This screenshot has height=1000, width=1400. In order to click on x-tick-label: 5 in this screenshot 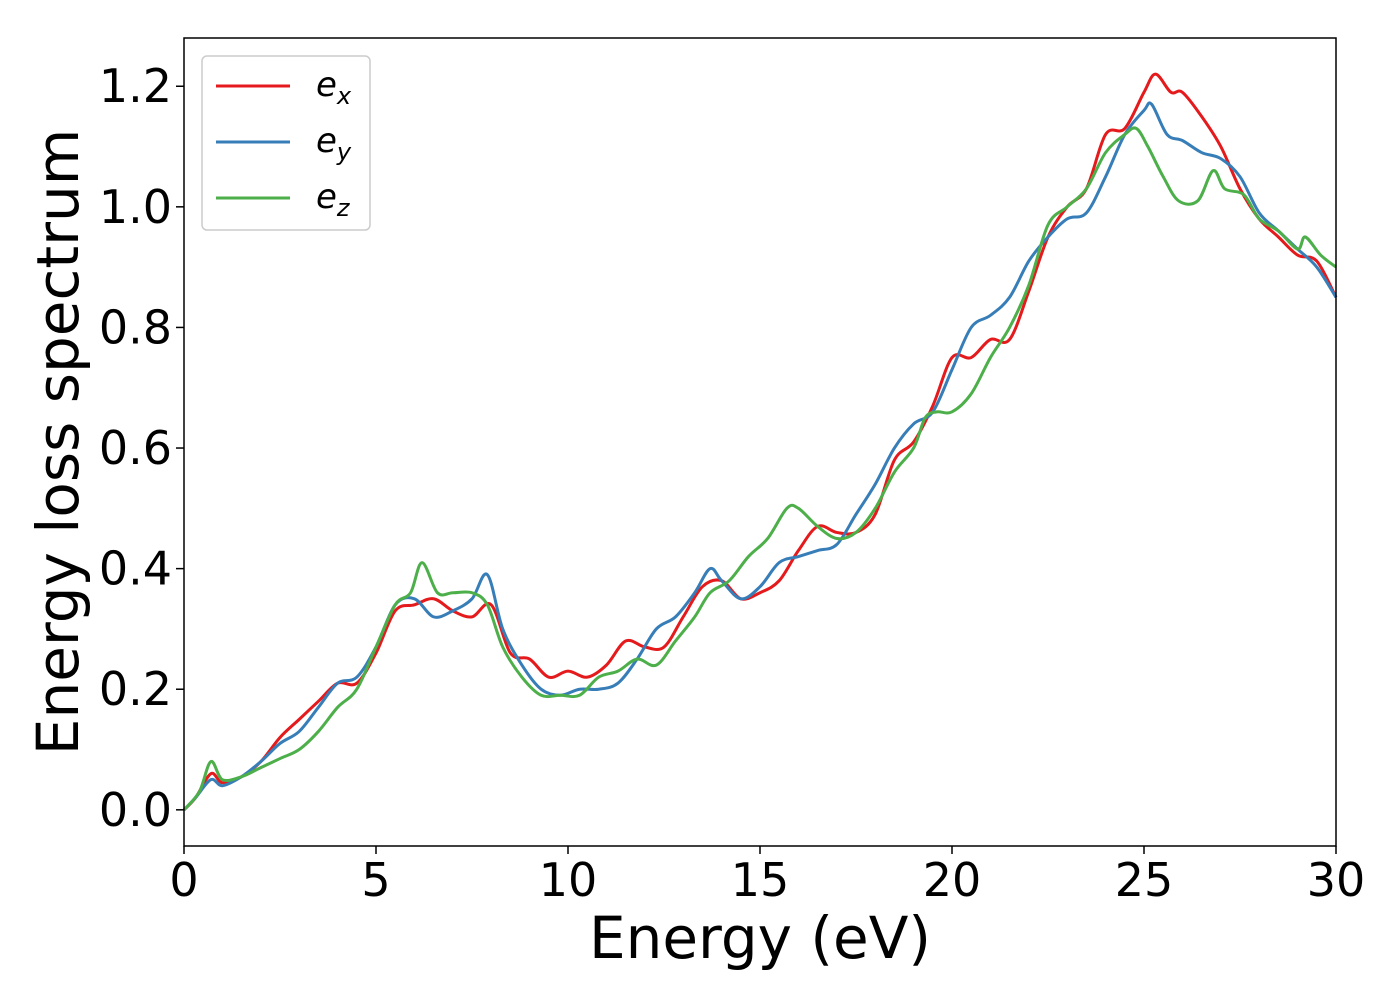, I will do `click(375, 880)`.